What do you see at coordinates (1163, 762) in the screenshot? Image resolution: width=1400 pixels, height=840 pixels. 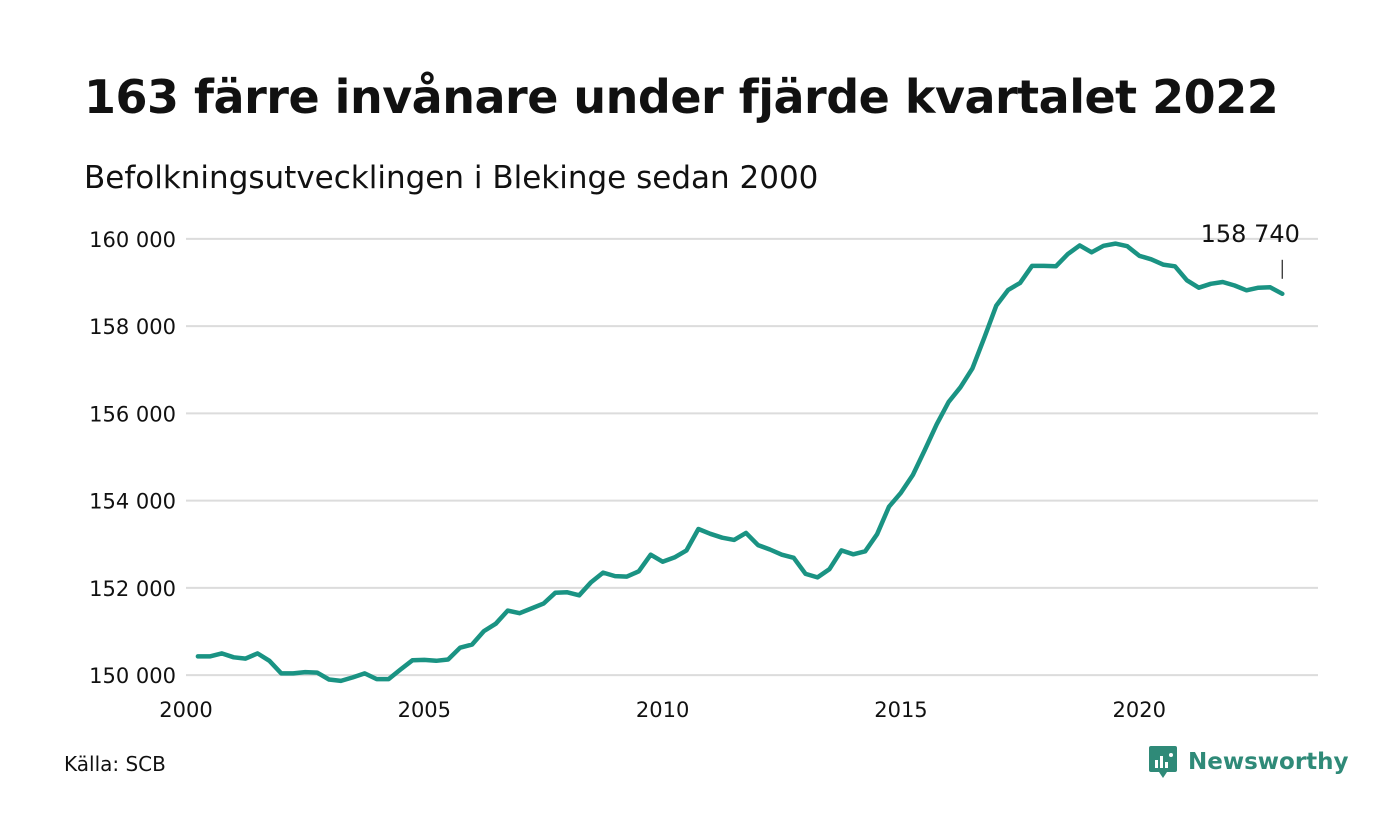 I see `chart-bubble-icon` at bounding box center [1163, 762].